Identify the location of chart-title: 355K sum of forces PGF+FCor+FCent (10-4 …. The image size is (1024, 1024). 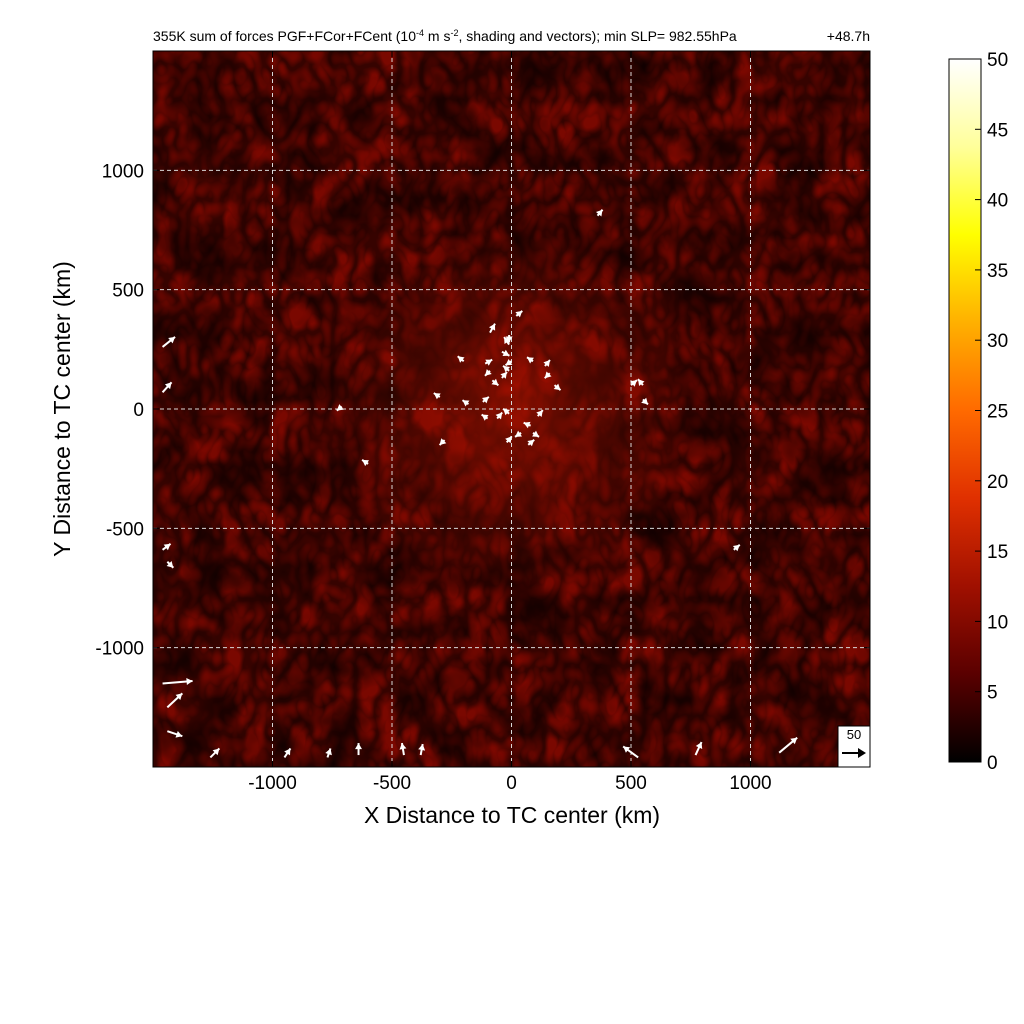
(445, 36).